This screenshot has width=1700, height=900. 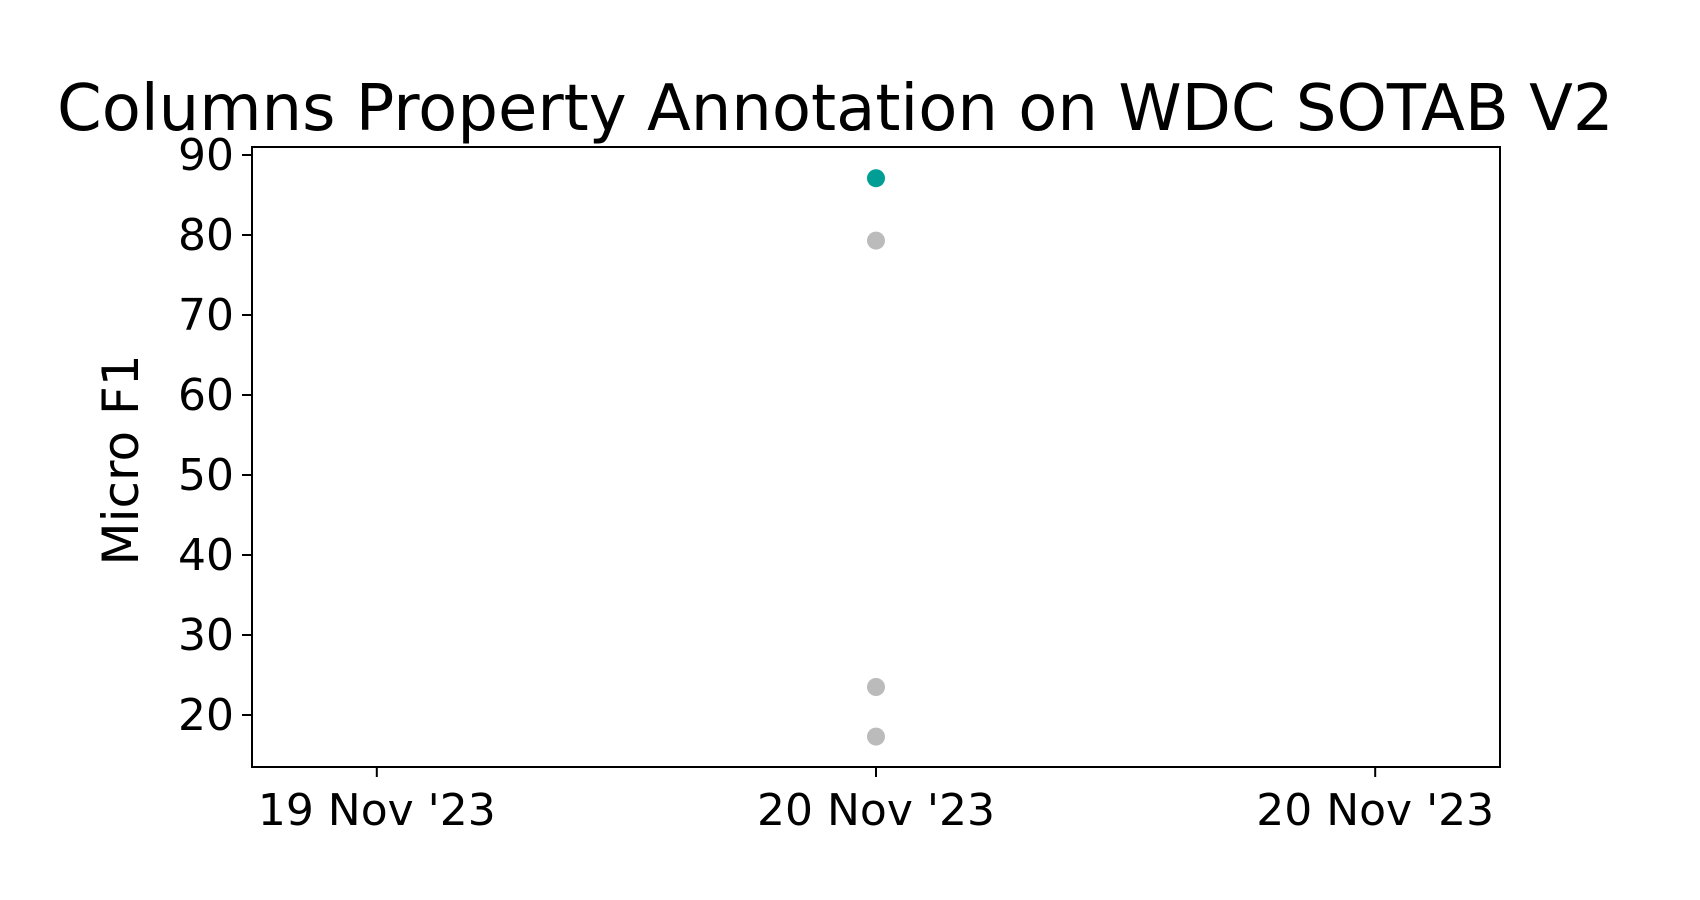 What do you see at coordinates (215, 435) in the screenshot?
I see `y-axis: 20 30 40 50 60 70 80 90` at bounding box center [215, 435].